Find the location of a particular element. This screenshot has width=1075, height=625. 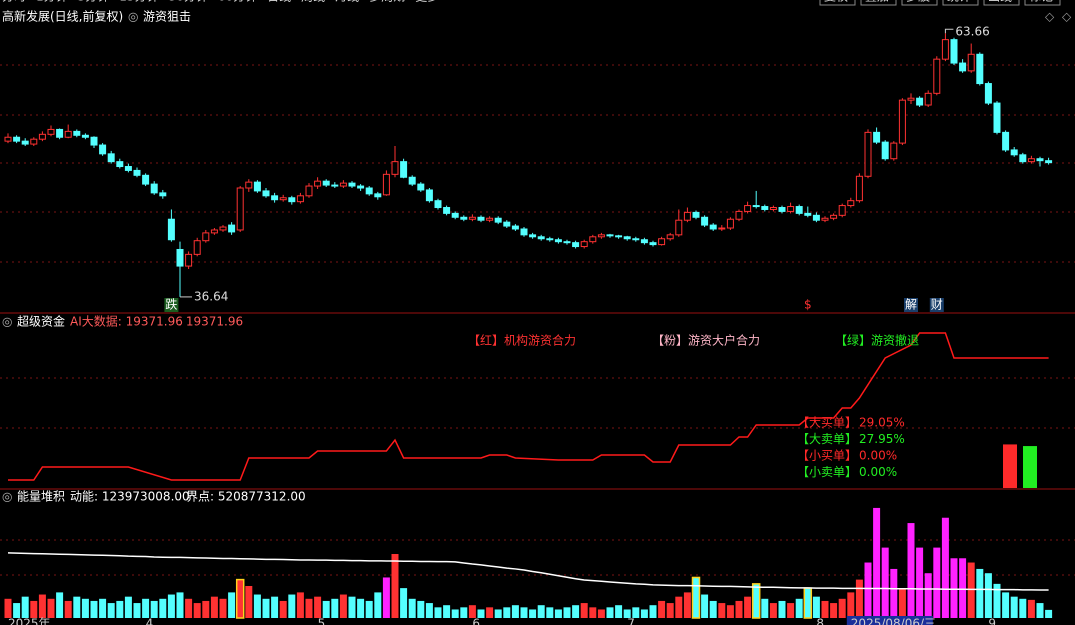

menu-button-label: 复权 is located at coordinates (836, 2).